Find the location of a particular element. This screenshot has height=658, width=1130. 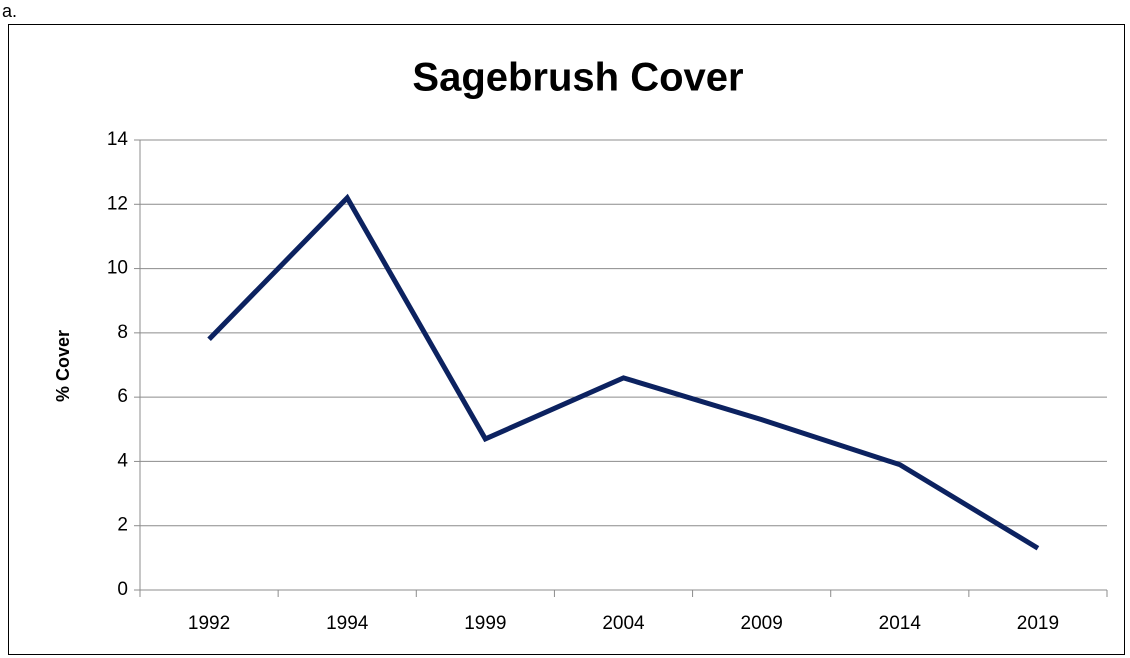

x-tick-label: 1992 is located at coordinates (209, 623).